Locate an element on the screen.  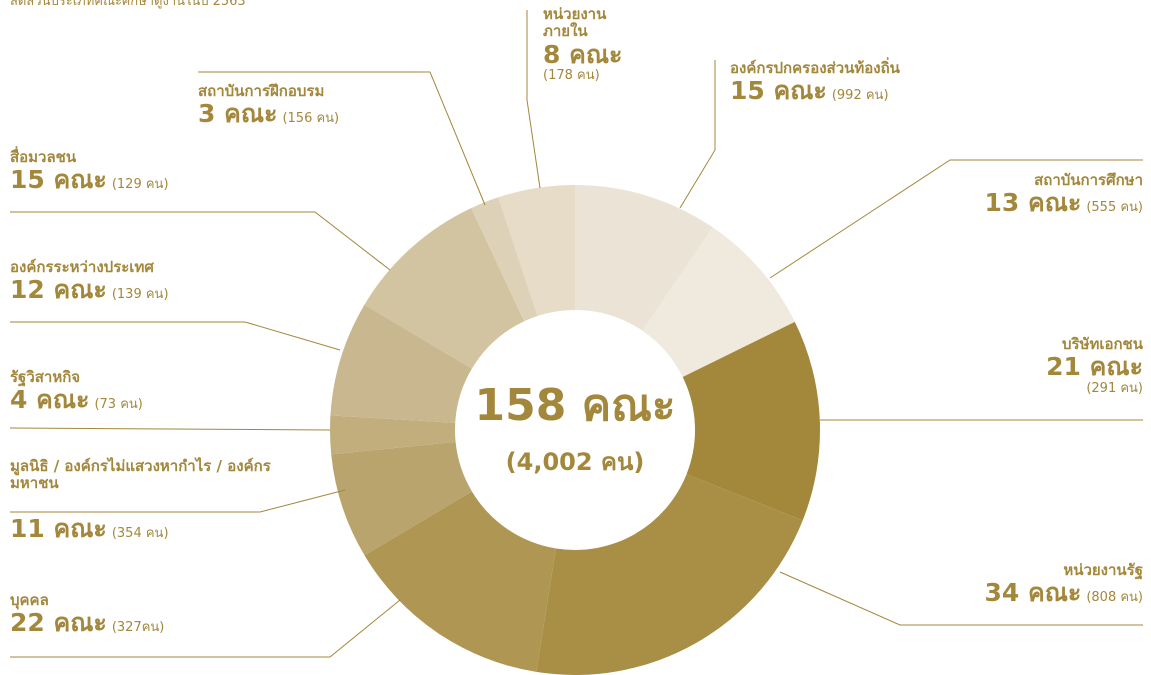
value-label: 3 คณะ is located at coordinates (238, 114).